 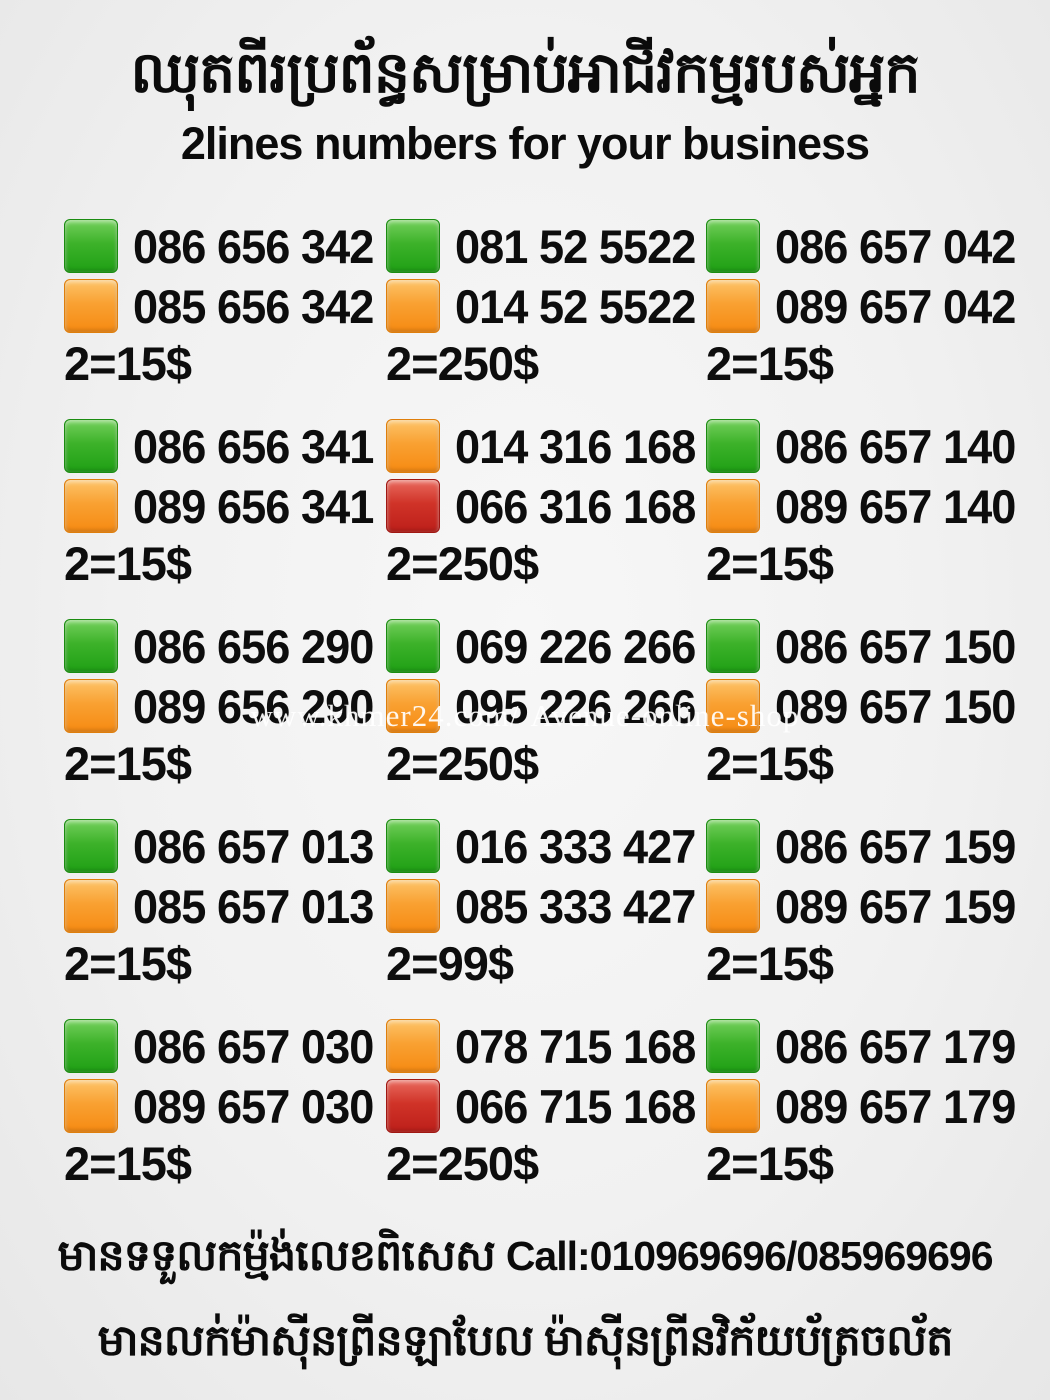 I want to click on phone-number: 086 657 179, so click(x=895, y=1046).